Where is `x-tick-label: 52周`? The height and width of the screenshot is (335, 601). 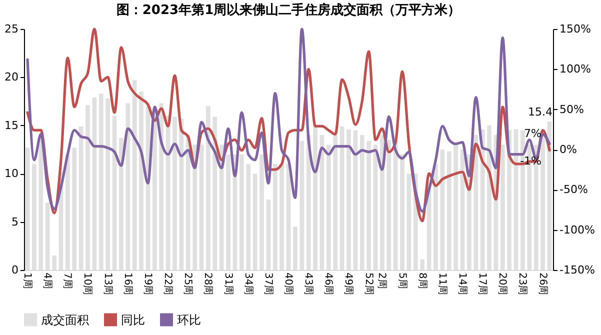 x-tick-label: 52周 is located at coordinates (368, 284).